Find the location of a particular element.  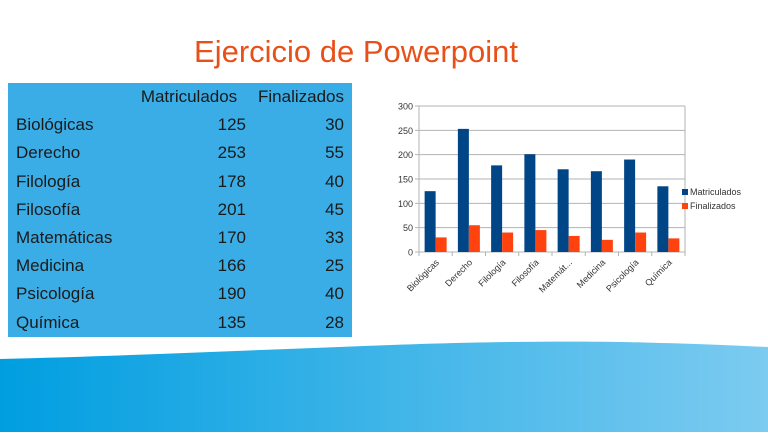

row-label: Medicina is located at coordinates (50, 266).